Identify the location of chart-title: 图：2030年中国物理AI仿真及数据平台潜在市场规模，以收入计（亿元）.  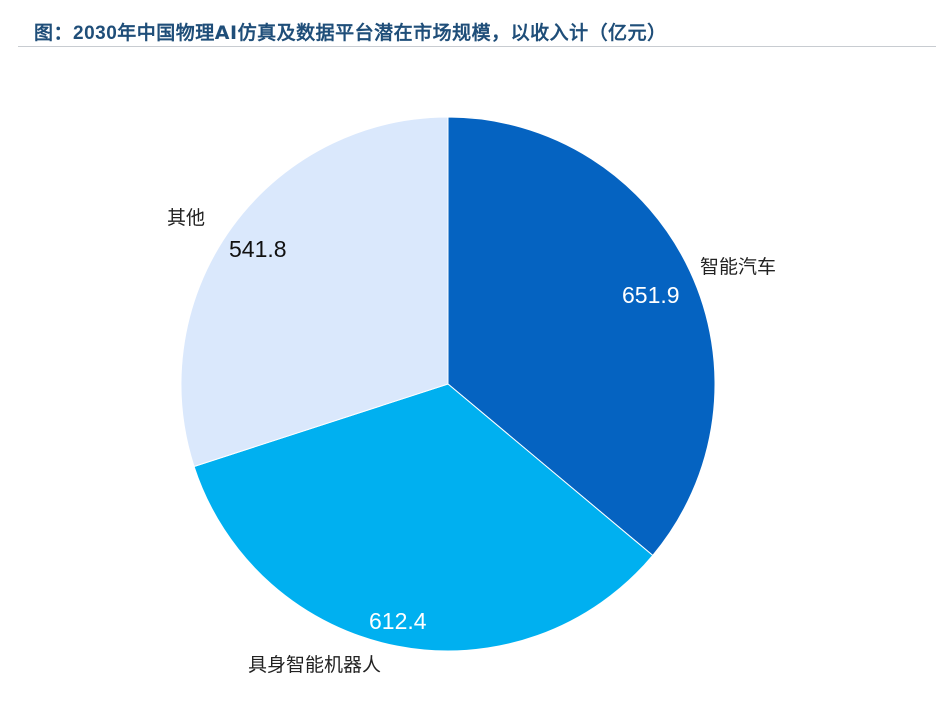
(350, 31).